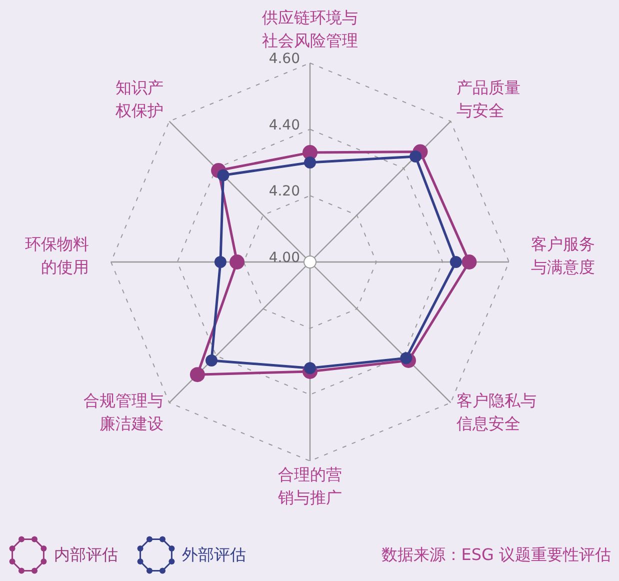 The height and width of the screenshot is (581, 619). I want to click on spoke-label: 知识产权保护, so click(139, 99).